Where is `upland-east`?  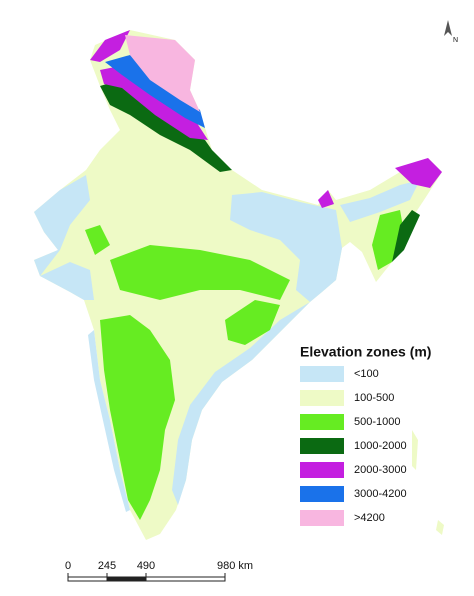
upland-east is located at coordinates (252, 322).